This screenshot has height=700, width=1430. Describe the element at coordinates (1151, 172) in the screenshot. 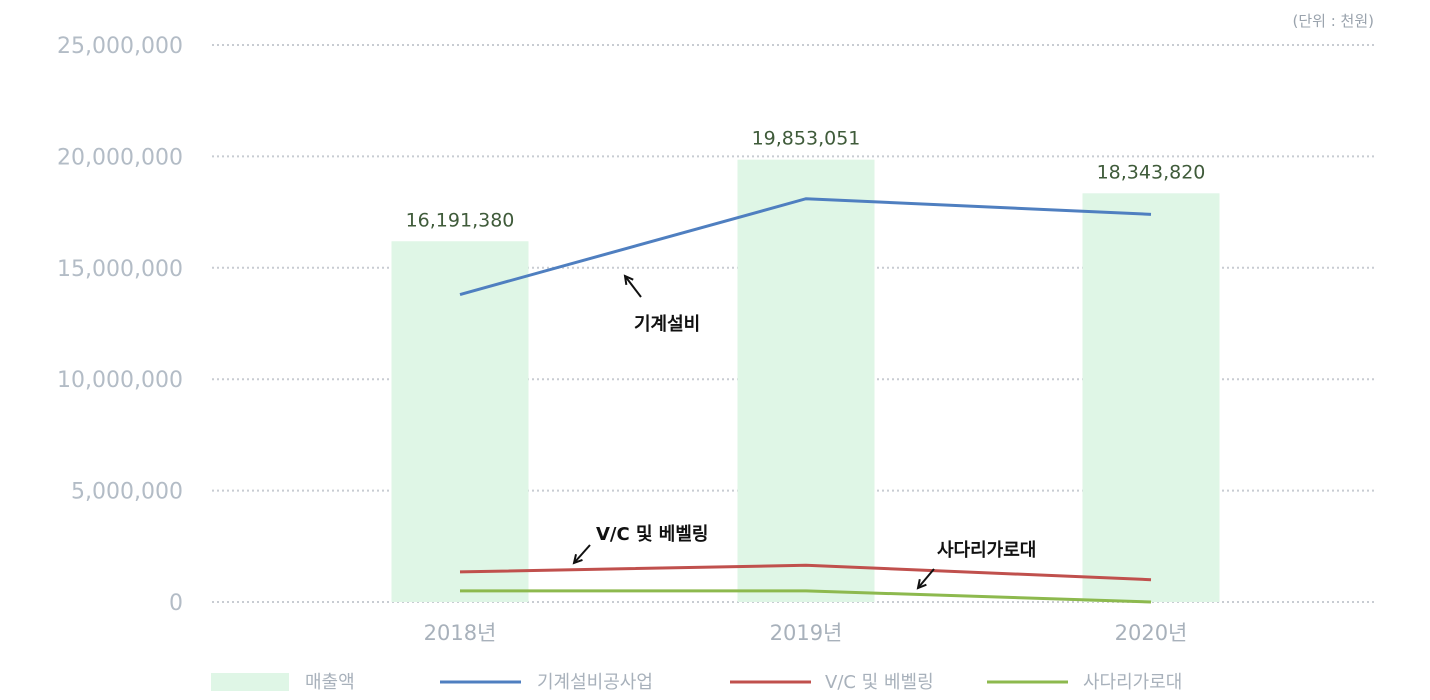

I see `bar-data-label: 18,343,820` at that location.